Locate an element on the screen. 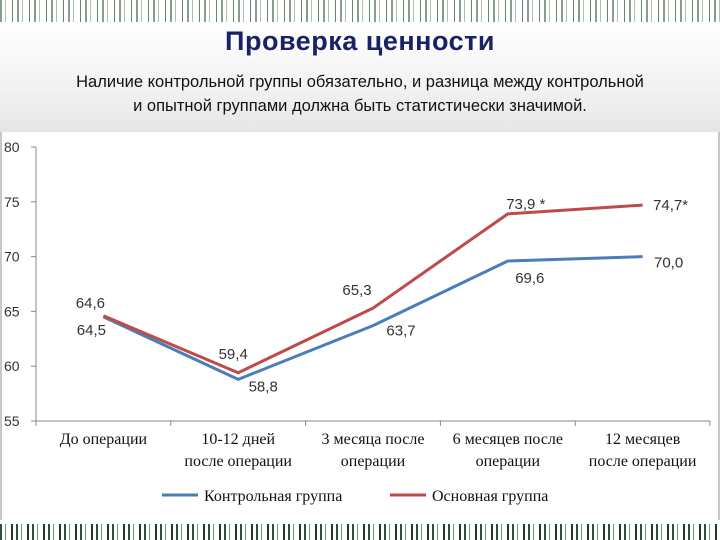 This screenshot has width=720, height=540. y-tick-label: 80 is located at coordinates (12, 147).